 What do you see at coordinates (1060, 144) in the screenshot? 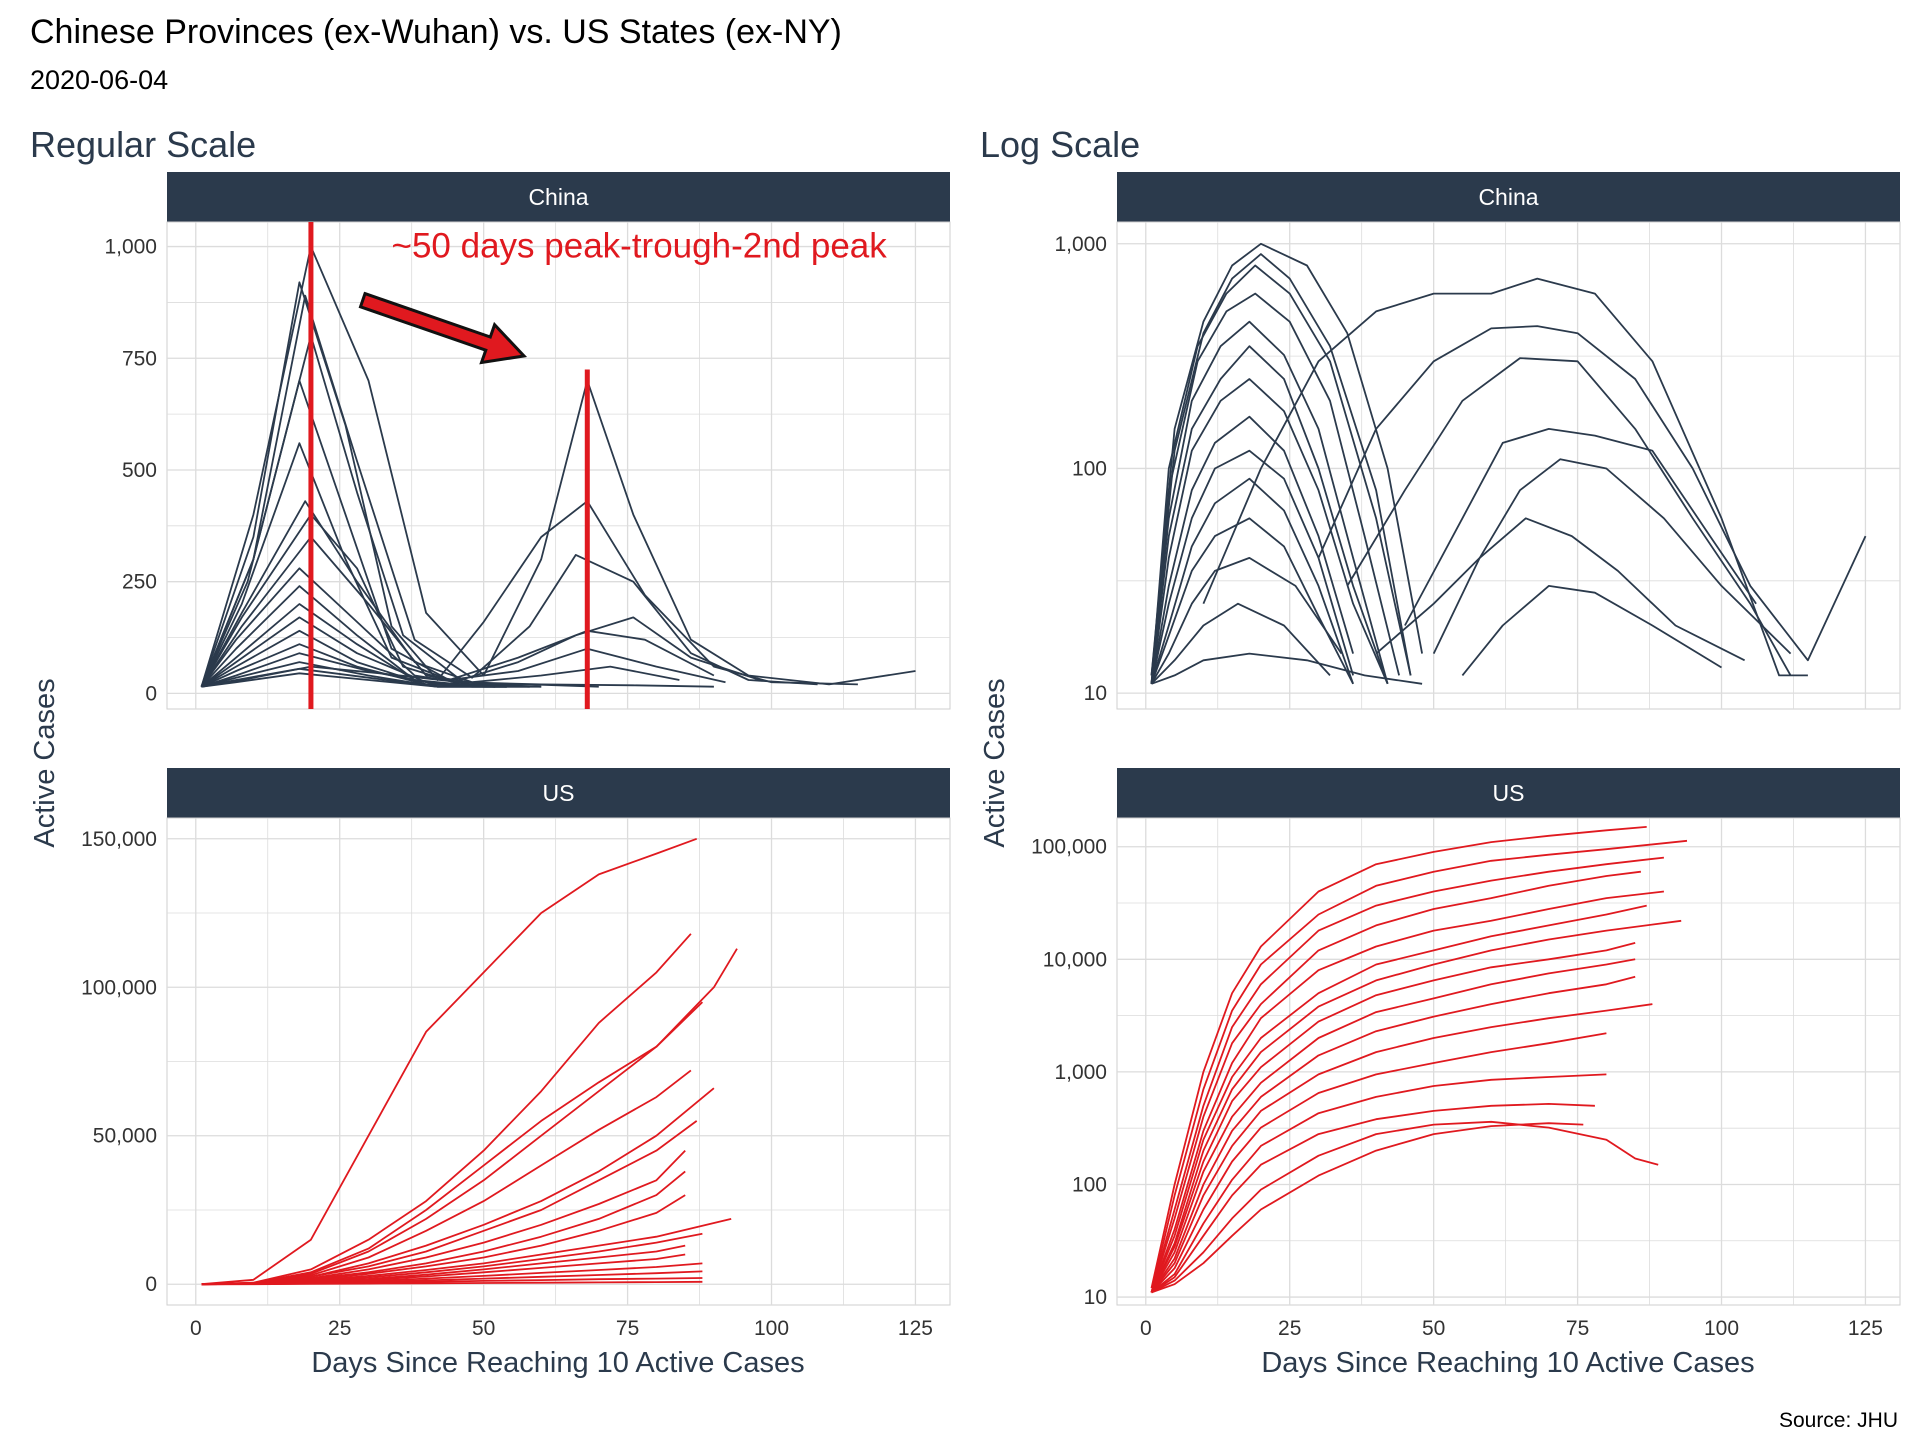
I see `right-panel-title: Log Scale` at bounding box center [1060, 144].